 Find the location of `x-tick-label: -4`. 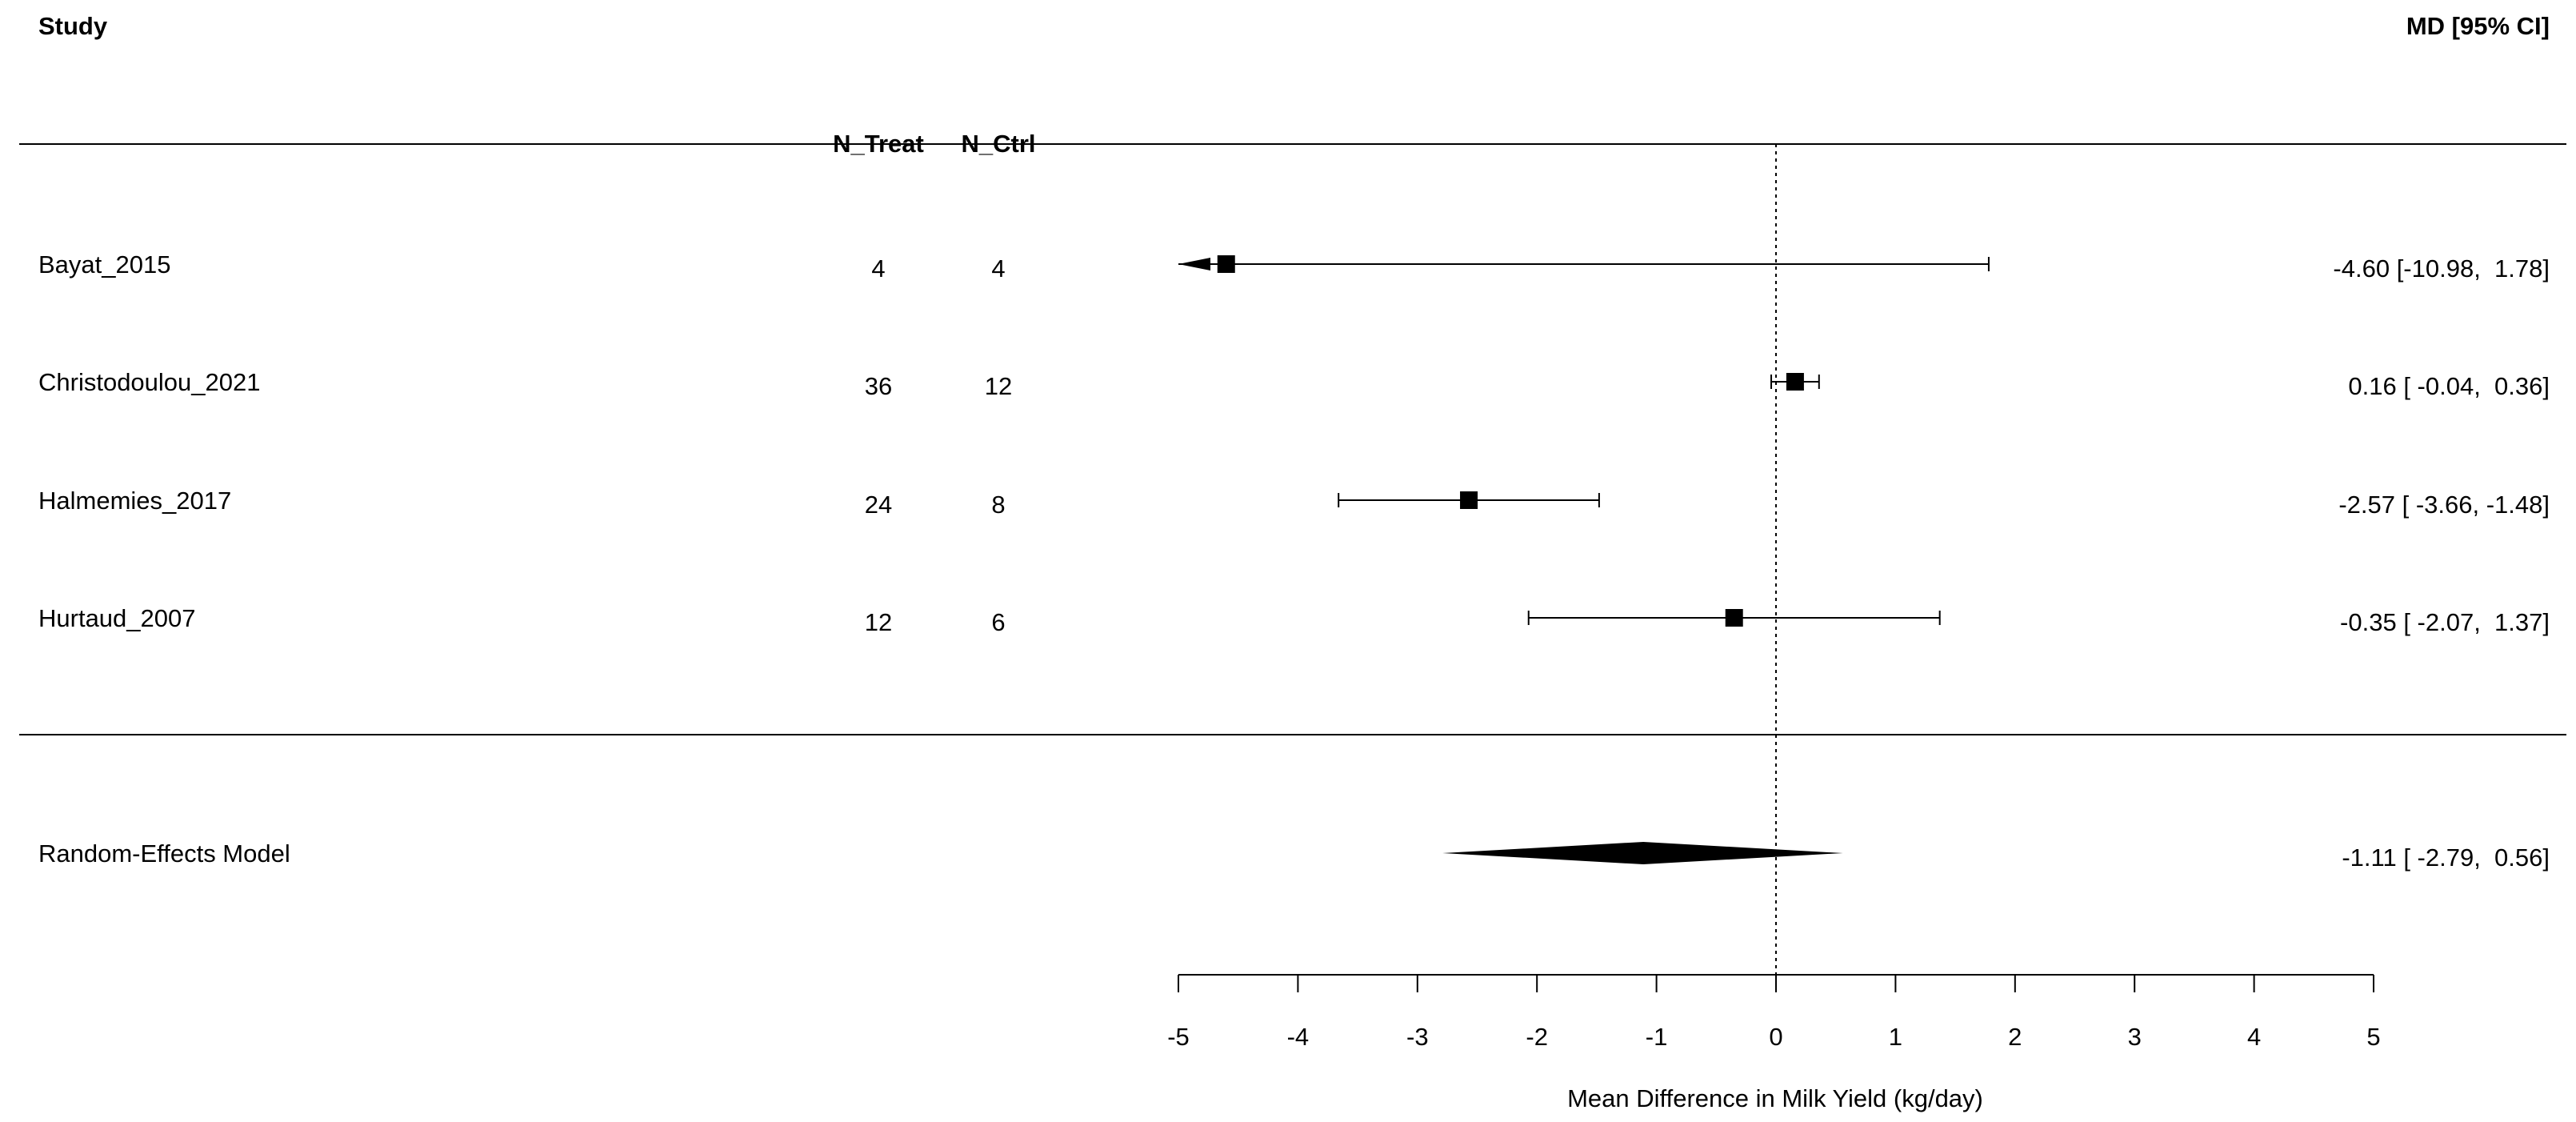

x-tick-label: -4 is located at coordinates (1298, 1037).